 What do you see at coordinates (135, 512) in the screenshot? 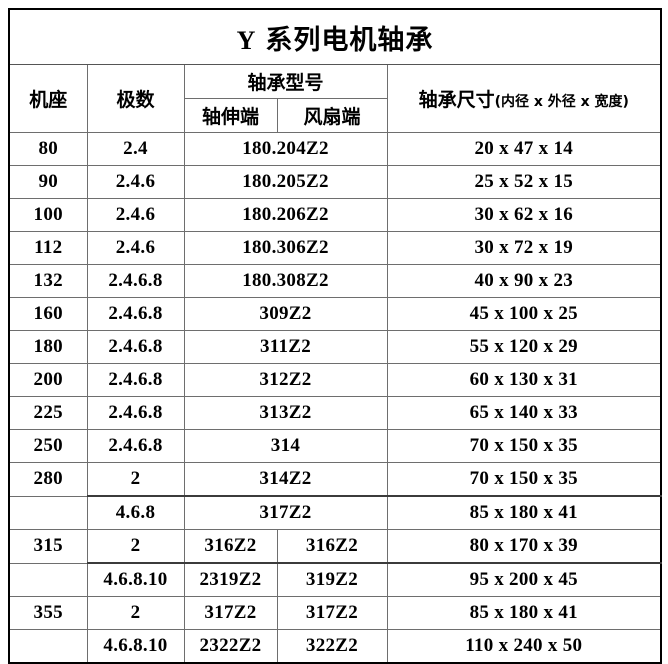
I see `cell-pole: 4.6.8` at bounding box center [135, 512].